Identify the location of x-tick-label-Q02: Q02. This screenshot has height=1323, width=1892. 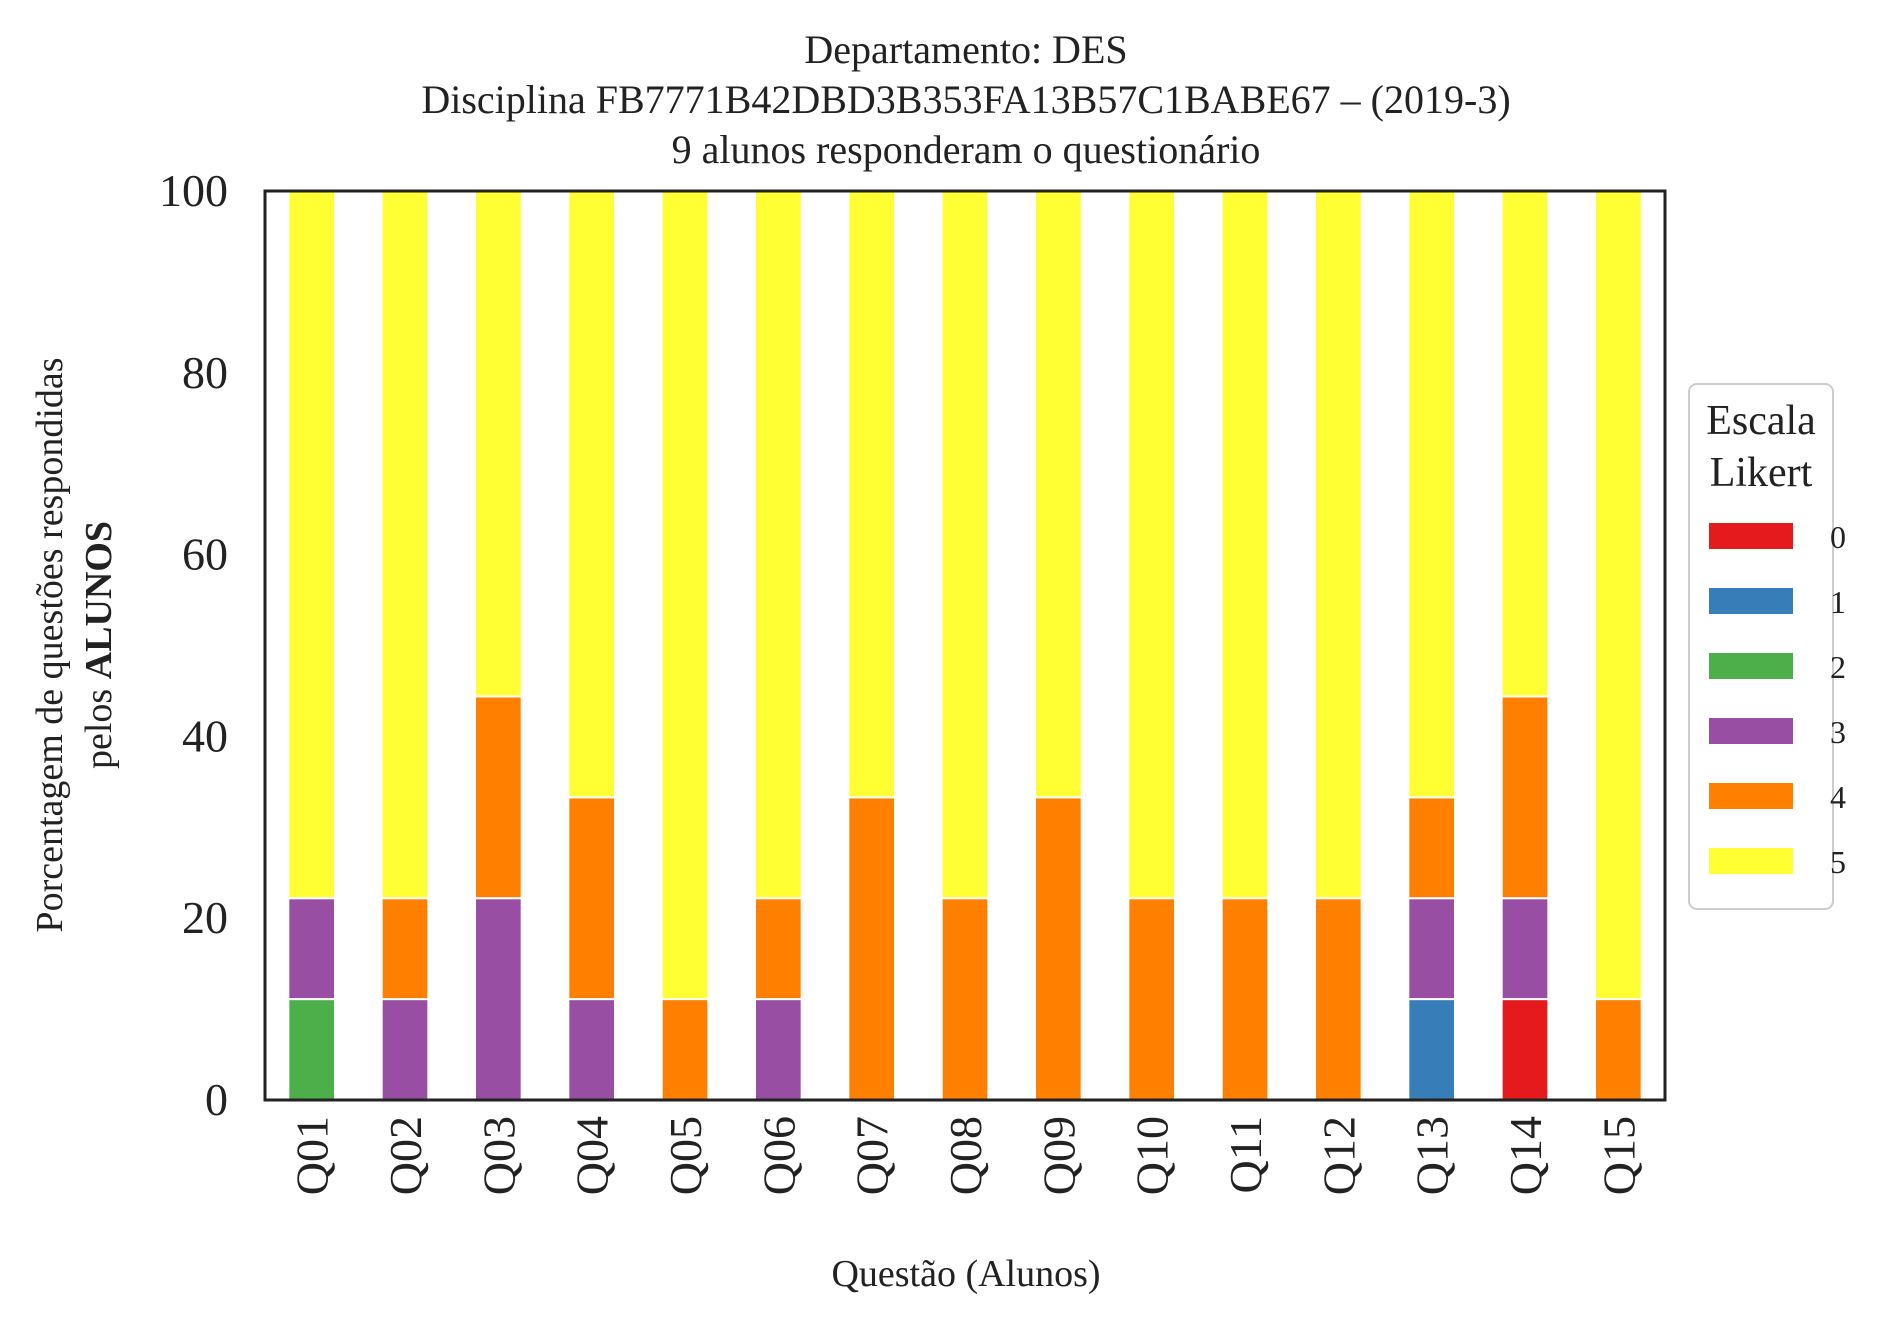
(405, 1155).